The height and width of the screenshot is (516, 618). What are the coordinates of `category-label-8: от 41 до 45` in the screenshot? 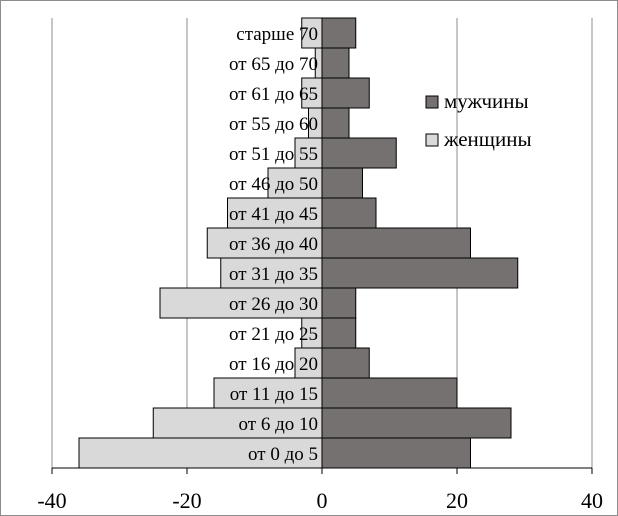 It's located at (273, 214).